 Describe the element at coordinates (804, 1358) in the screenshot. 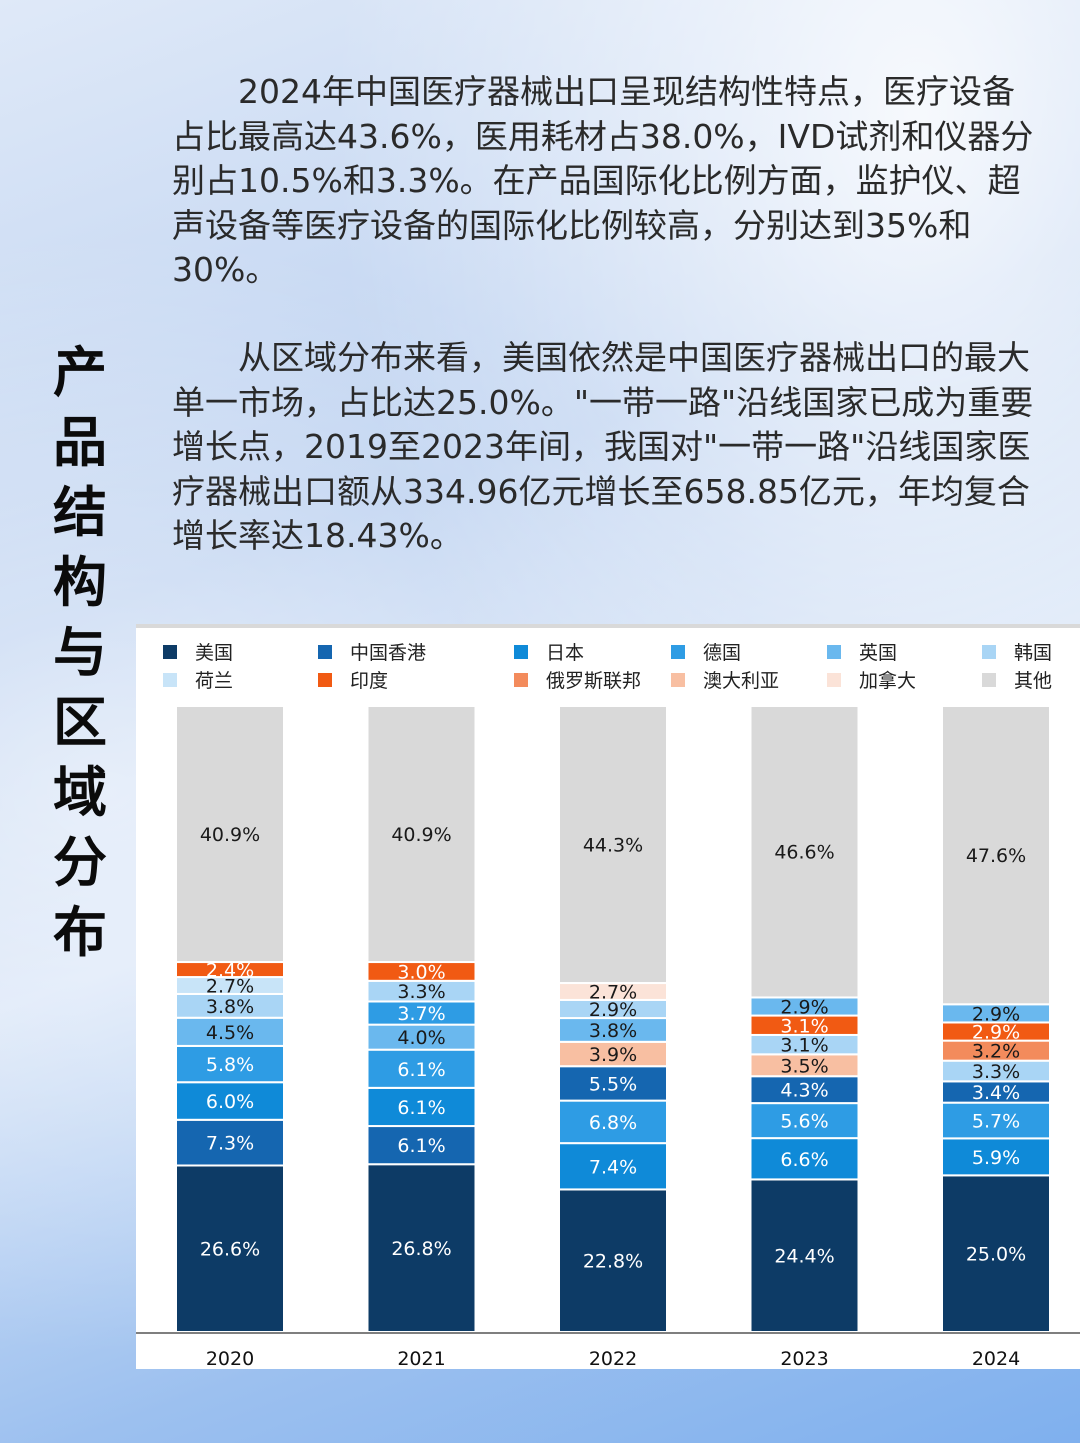

I see `x-tick-label: 2023` at that location.